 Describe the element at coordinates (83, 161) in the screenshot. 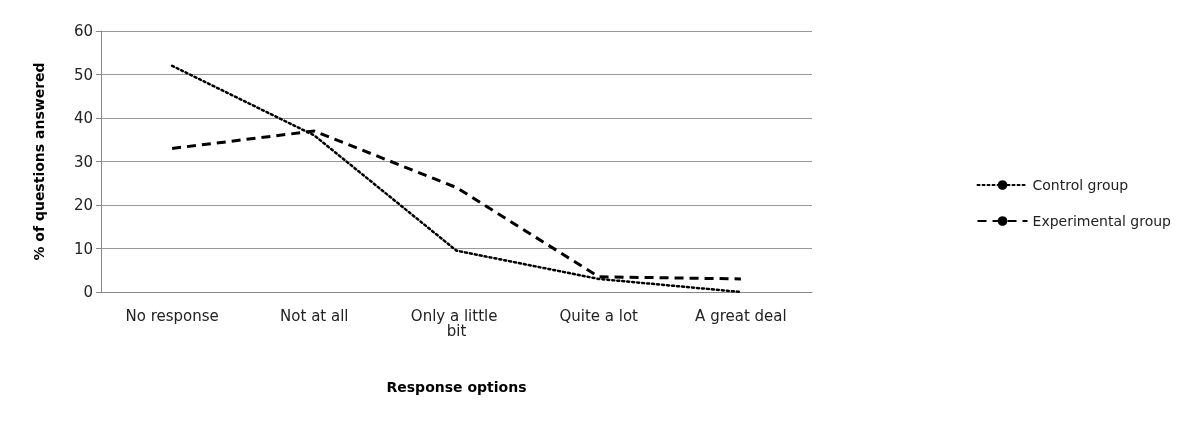

I see `y-tick-label: 30` at that location.